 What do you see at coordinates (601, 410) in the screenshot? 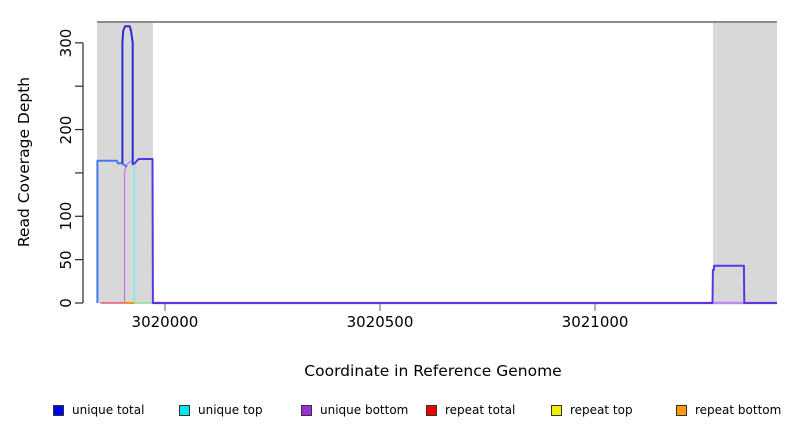
I see `legend-label: repeat top` at bounding box center [601, 410].